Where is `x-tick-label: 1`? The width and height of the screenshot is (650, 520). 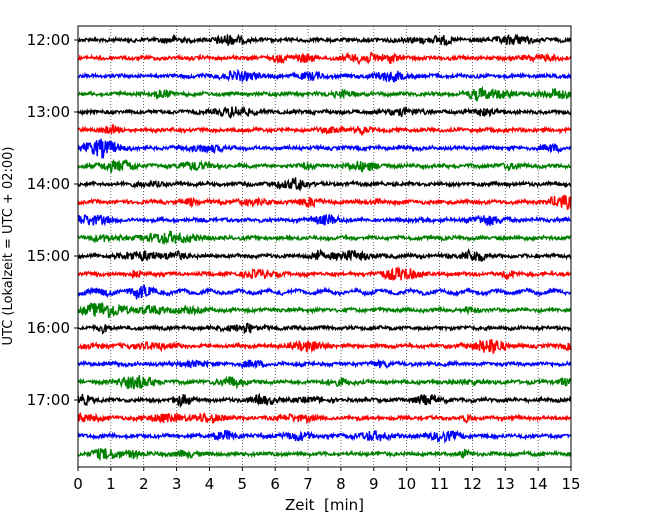
x-tick-label: 1 is located at coordinates (111, 484).